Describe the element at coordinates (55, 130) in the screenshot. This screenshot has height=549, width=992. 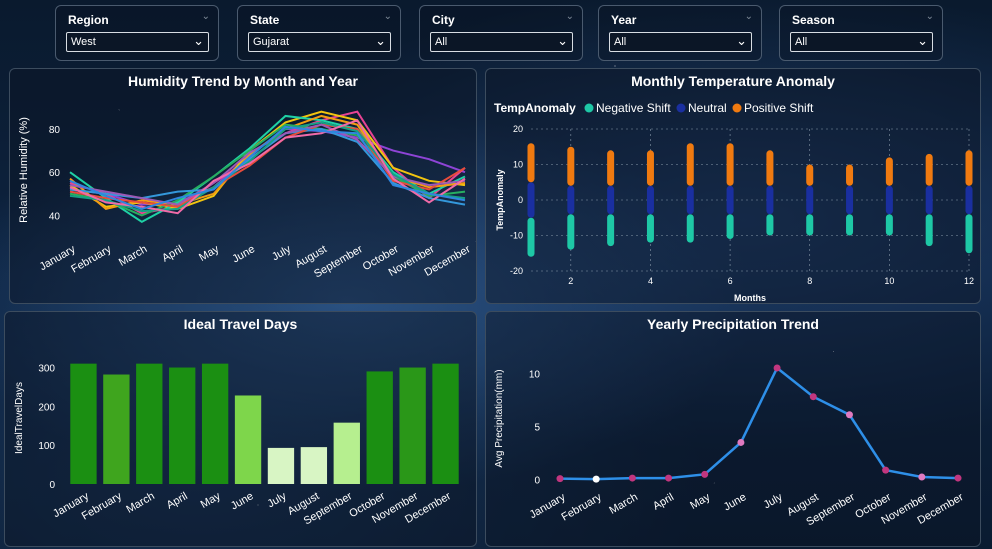
I see `y-tick-label: 80` at that location.